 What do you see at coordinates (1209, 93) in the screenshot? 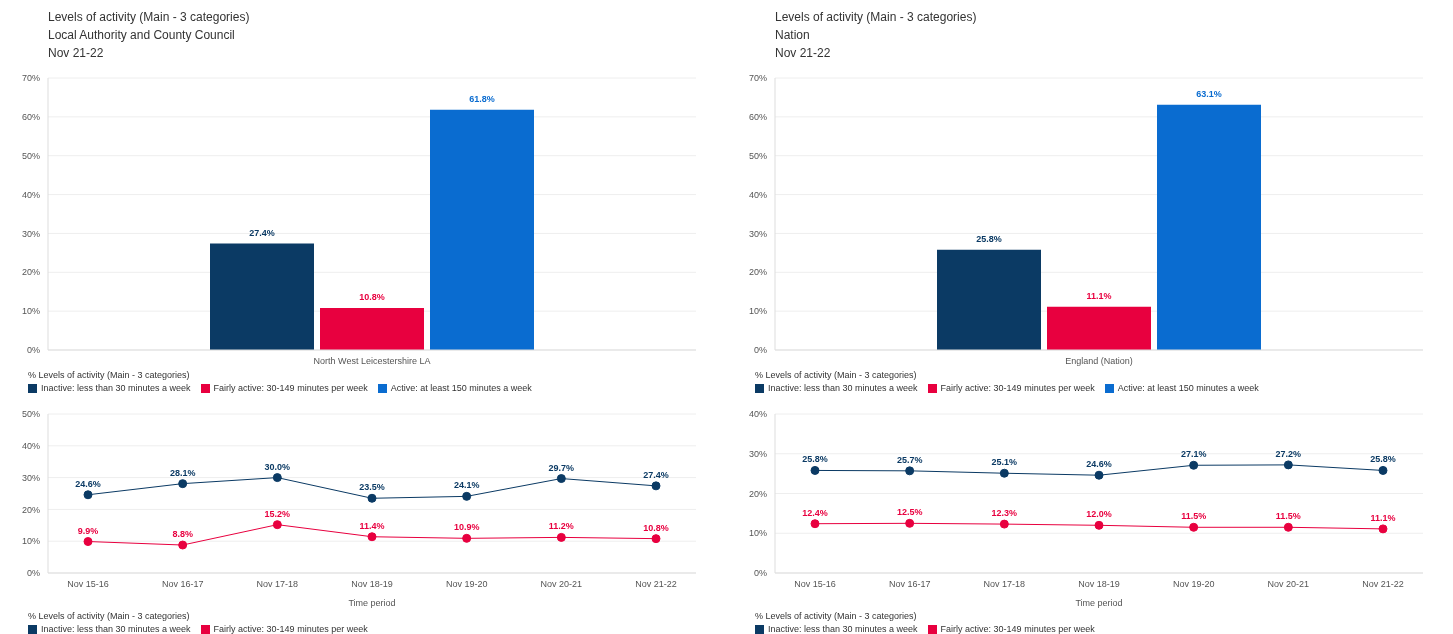
I see `data-label: 63.1%` at bounding box center [1209, 93].